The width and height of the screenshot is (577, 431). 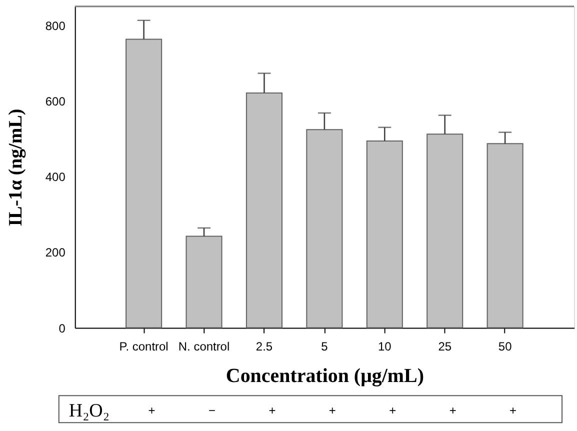 I want to click on x-tick-label: 5, so click(x=324, y=346).